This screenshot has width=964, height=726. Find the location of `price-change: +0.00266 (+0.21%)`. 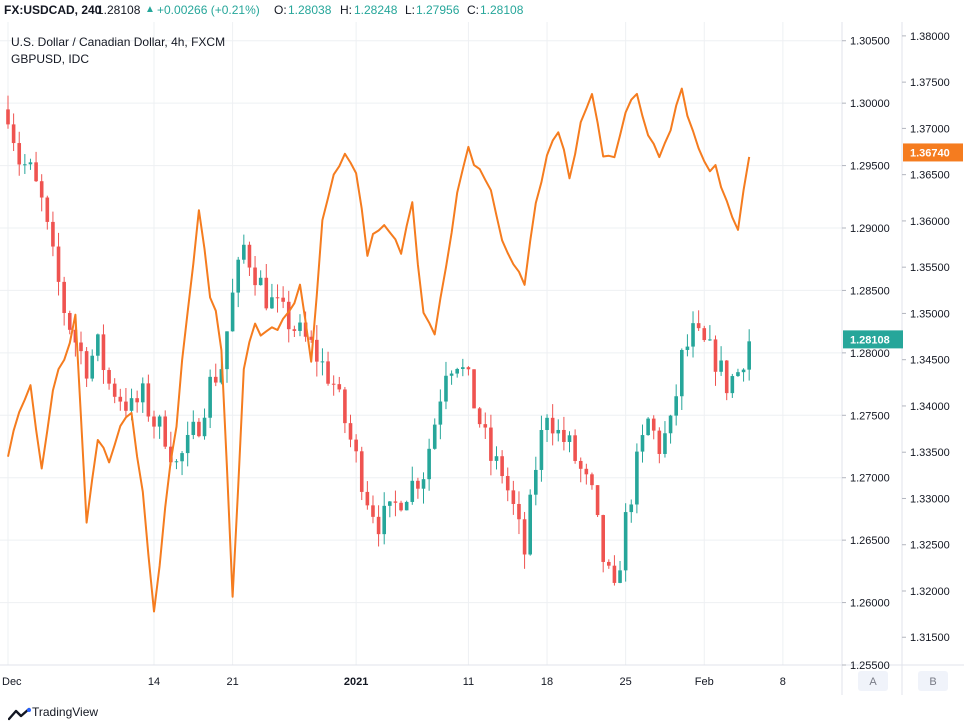

price-change: +0.00266 (+0.21%) is located at coordinates (208, 10).